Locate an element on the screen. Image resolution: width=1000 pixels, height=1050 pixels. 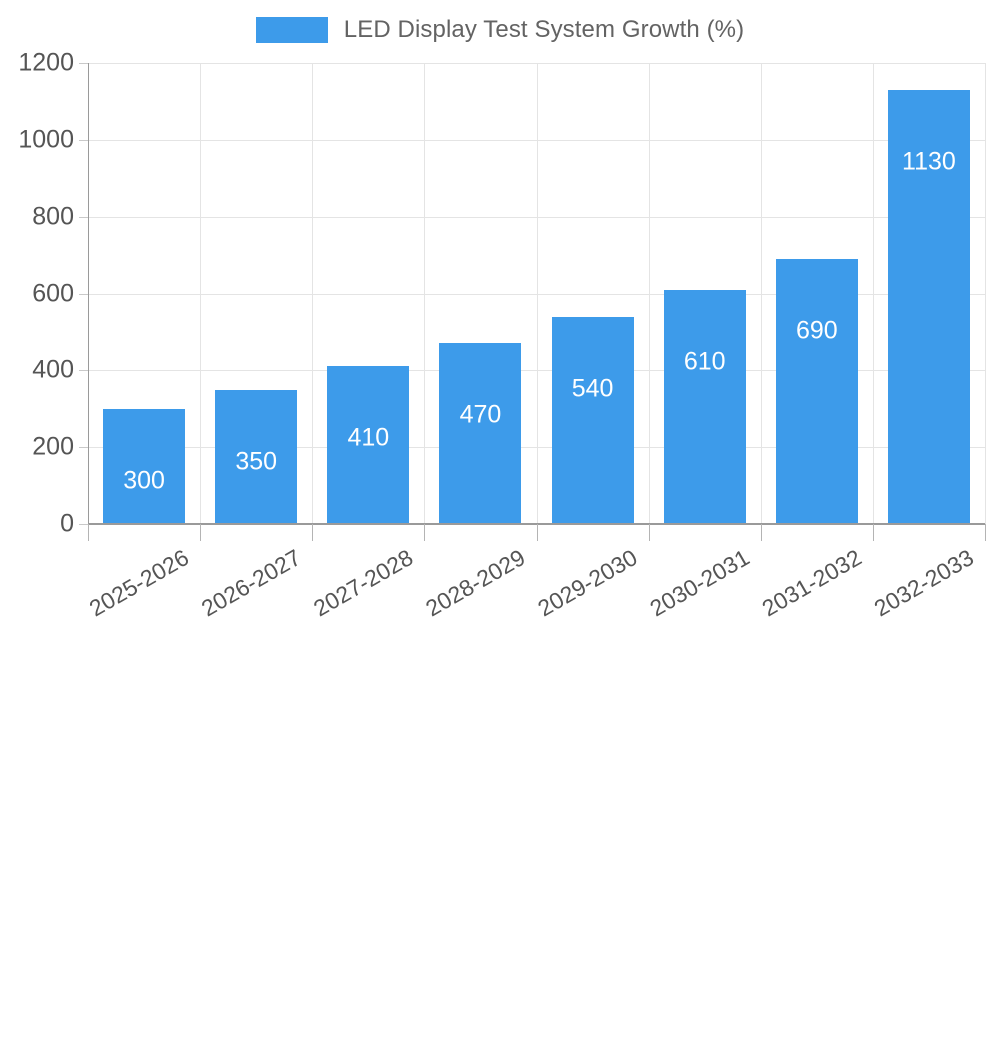
legend-label: LED Display Test System Growth (%) is located at coordinates (544, 29).